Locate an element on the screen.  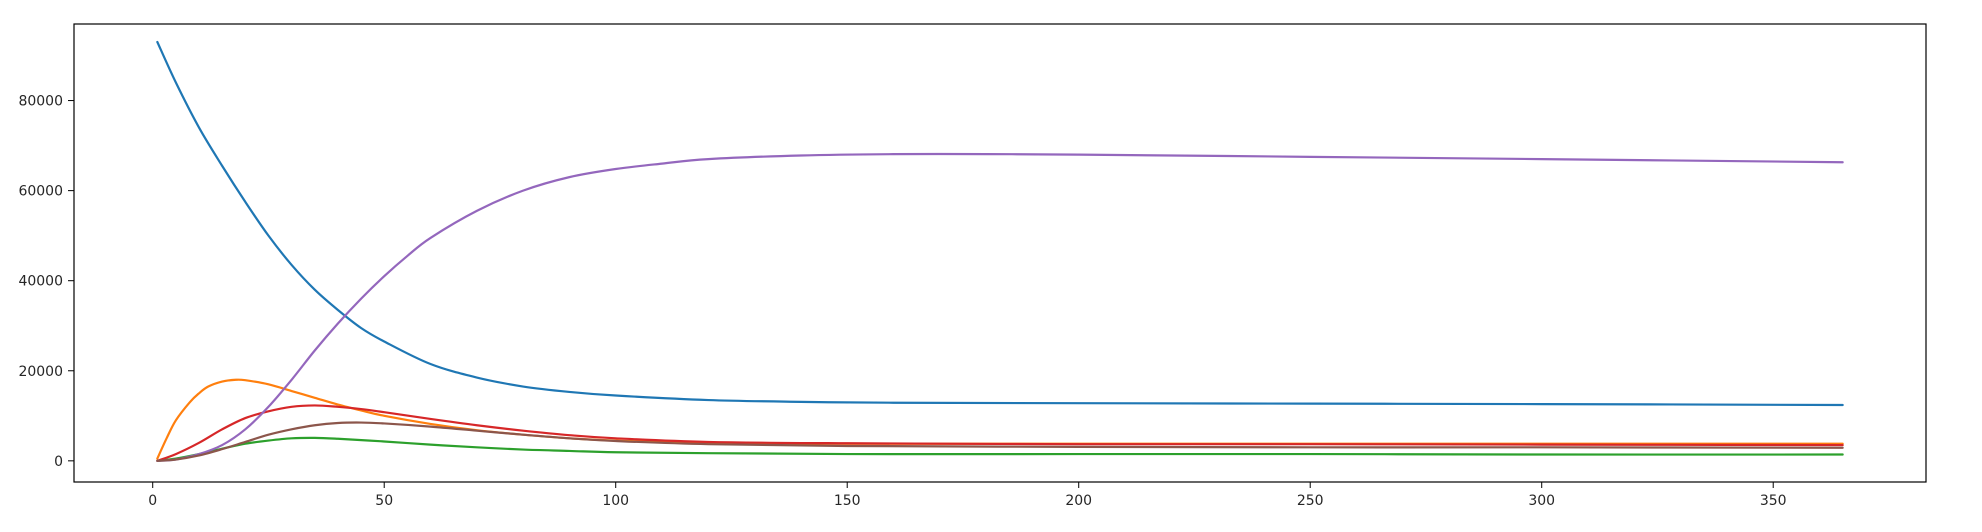
y-tick-label: 0 is located at coordinates (58, 462).